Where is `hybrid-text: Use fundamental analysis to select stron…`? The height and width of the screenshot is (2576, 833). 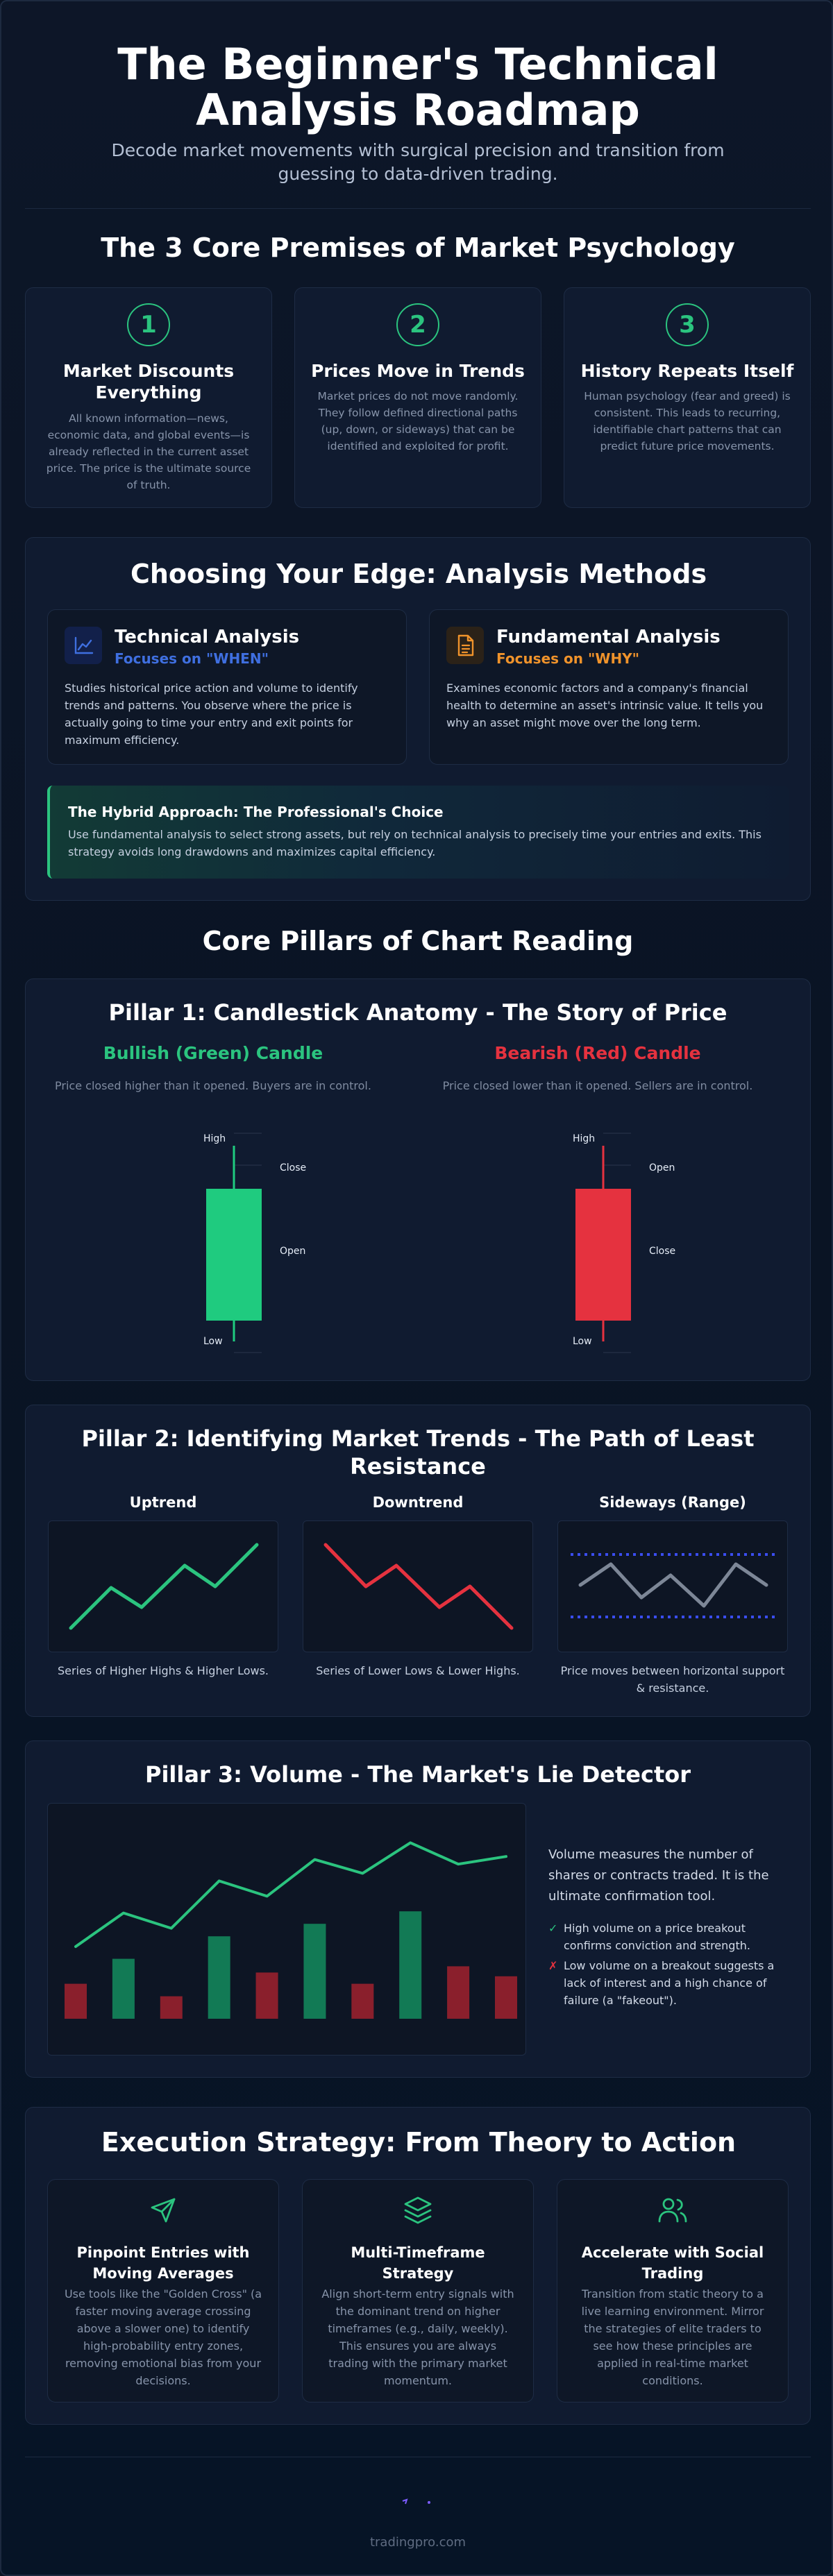 hybrid-text: Use fundamental analysis to select stron… is located at coordinates (415, 843).